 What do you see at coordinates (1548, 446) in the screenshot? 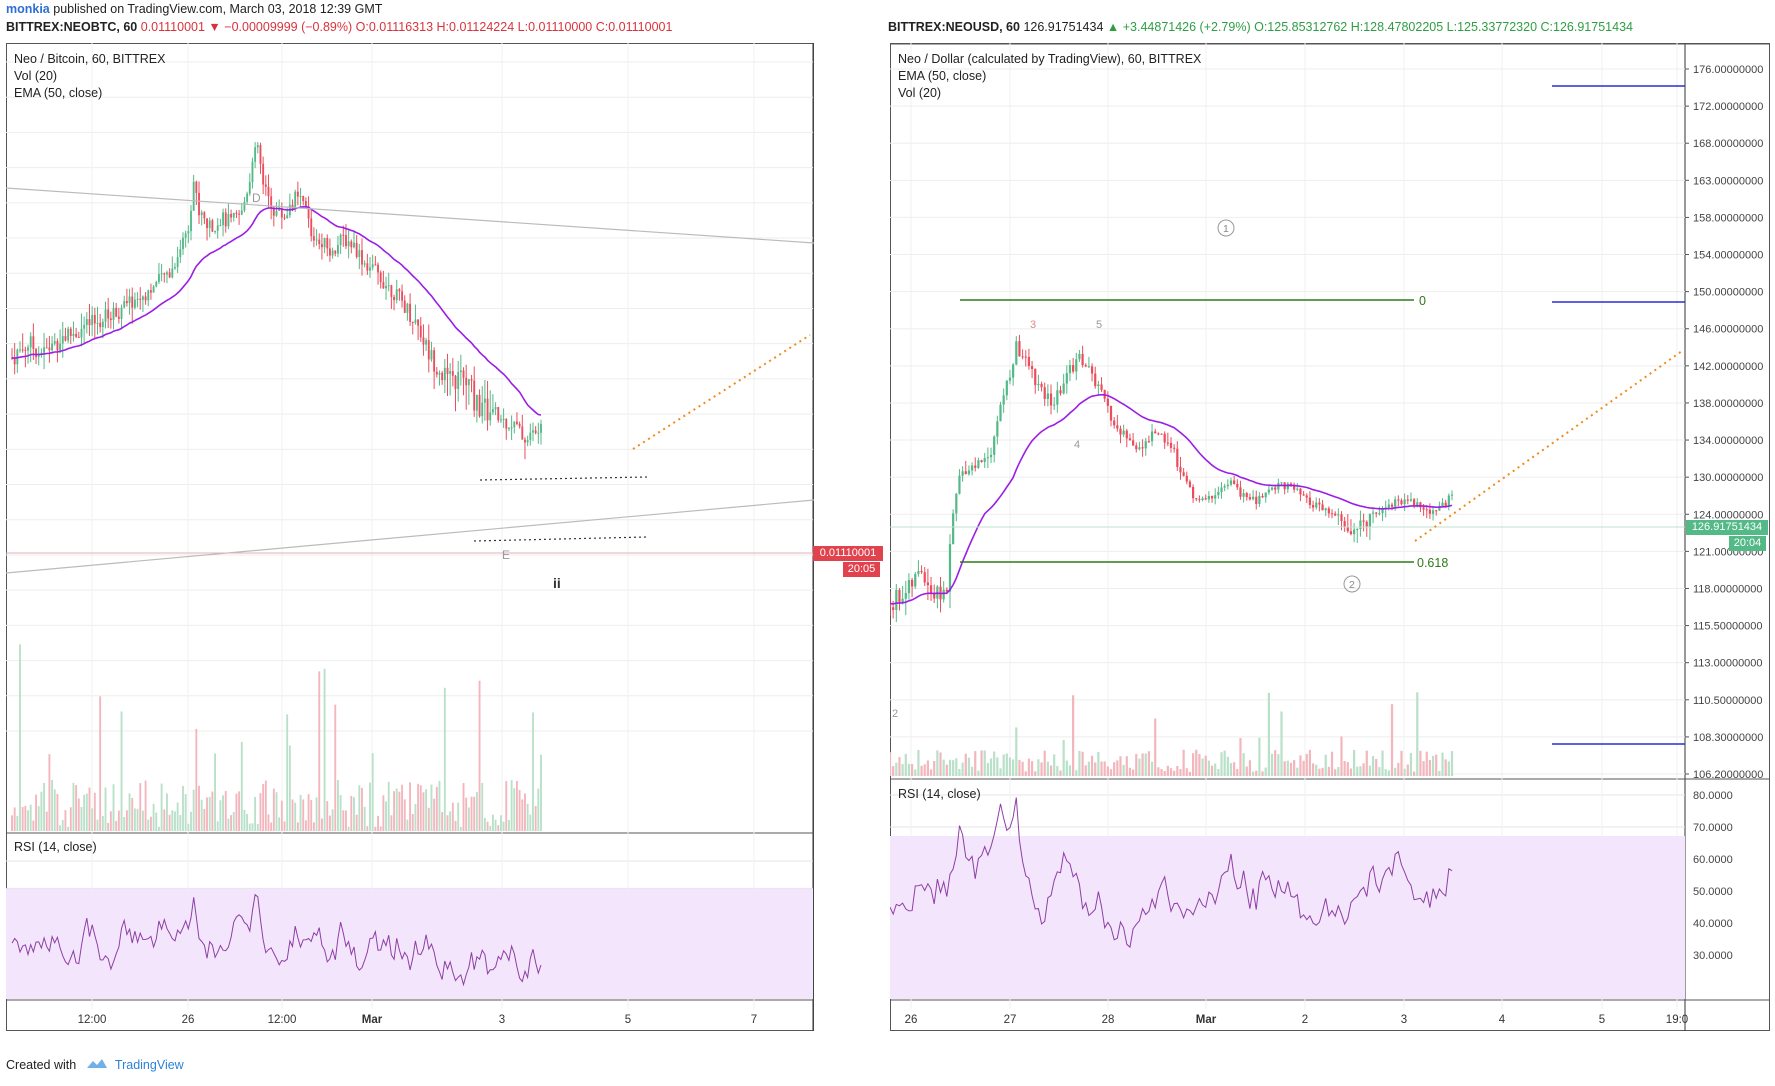
I see `right-target-projection` at bounding box center [1548, 446].